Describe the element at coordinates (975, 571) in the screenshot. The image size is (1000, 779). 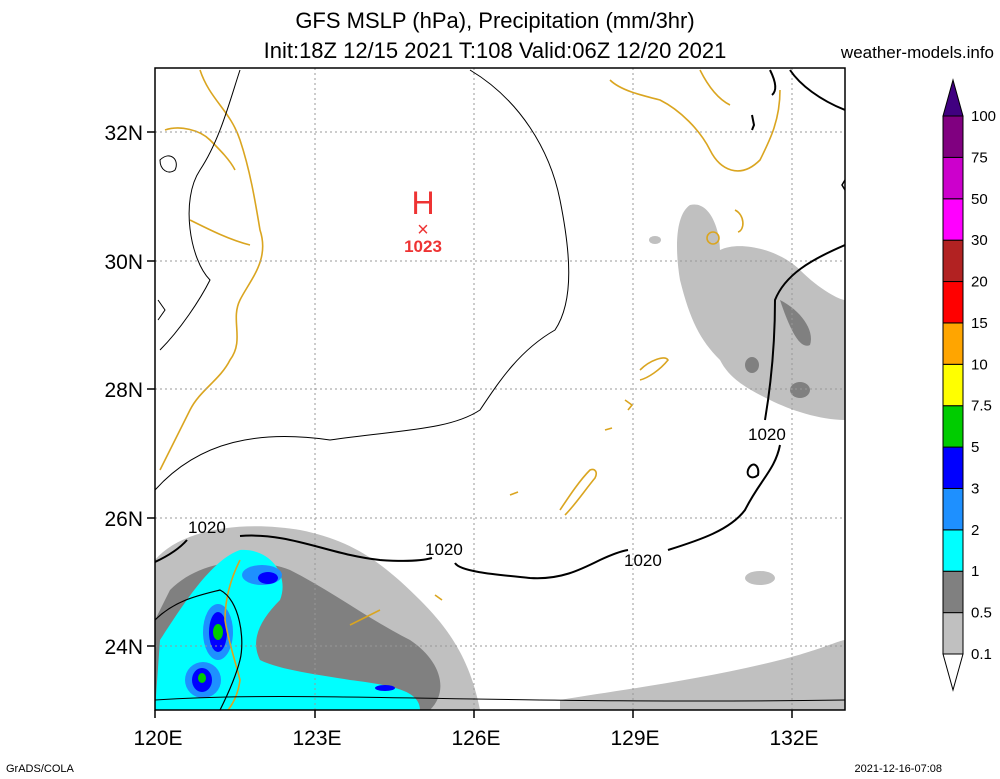
I see `colorbar-label: 1` at that location.